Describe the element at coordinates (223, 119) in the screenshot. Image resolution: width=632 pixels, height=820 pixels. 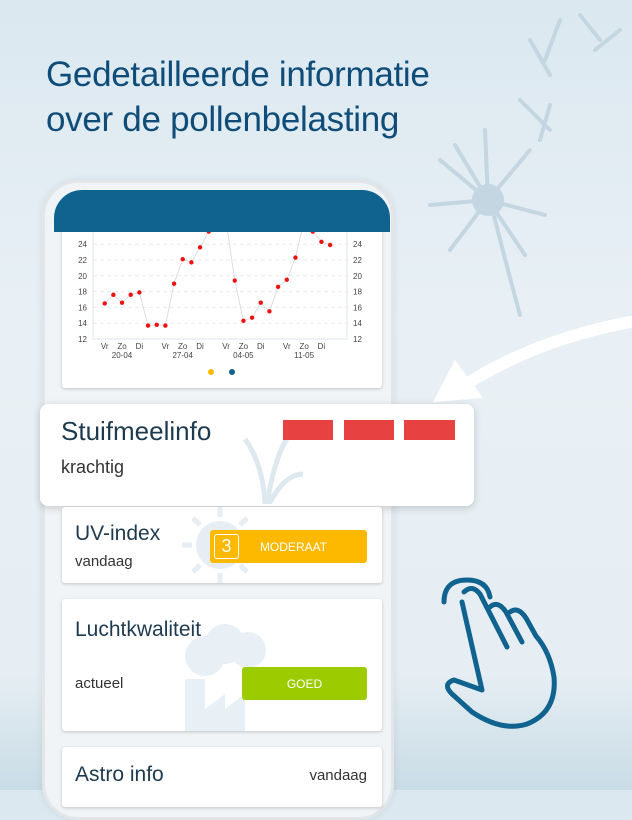
I see `headline-line2: over de pollenbelasting` at that location.